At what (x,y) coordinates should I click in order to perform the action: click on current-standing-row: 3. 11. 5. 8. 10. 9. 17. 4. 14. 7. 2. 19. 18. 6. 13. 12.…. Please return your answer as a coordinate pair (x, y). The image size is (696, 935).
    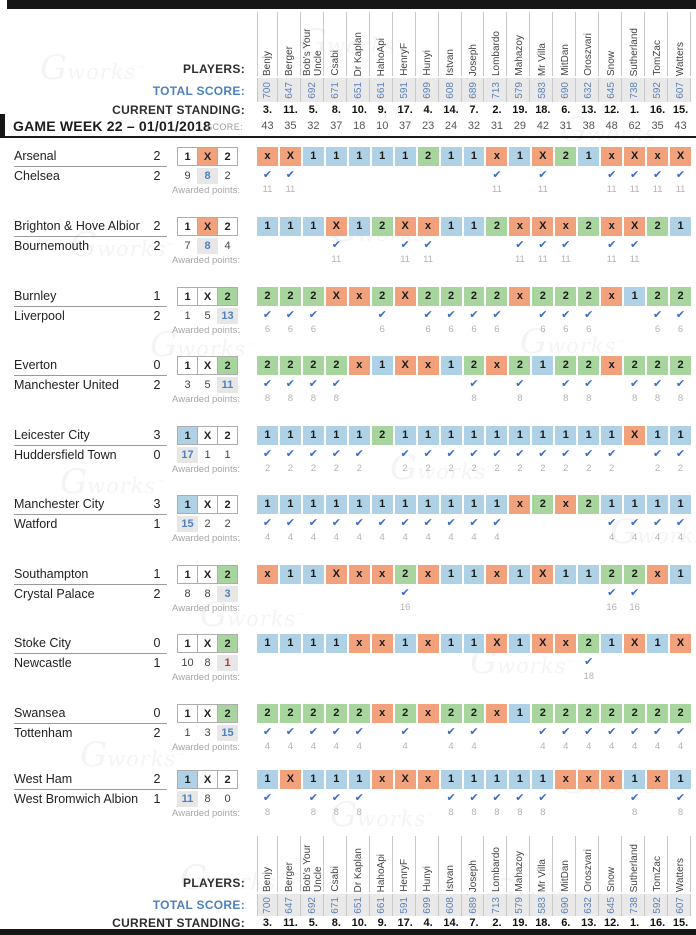
    Looking at the image, I should click on (474, 923).